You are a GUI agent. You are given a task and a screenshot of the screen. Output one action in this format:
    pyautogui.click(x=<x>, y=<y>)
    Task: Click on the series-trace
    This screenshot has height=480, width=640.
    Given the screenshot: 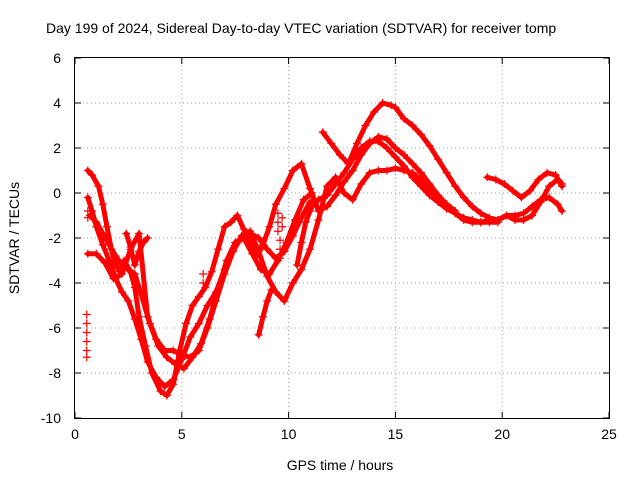 What is the action you would take?
    pyautogui.click(x=442, y=161)
    